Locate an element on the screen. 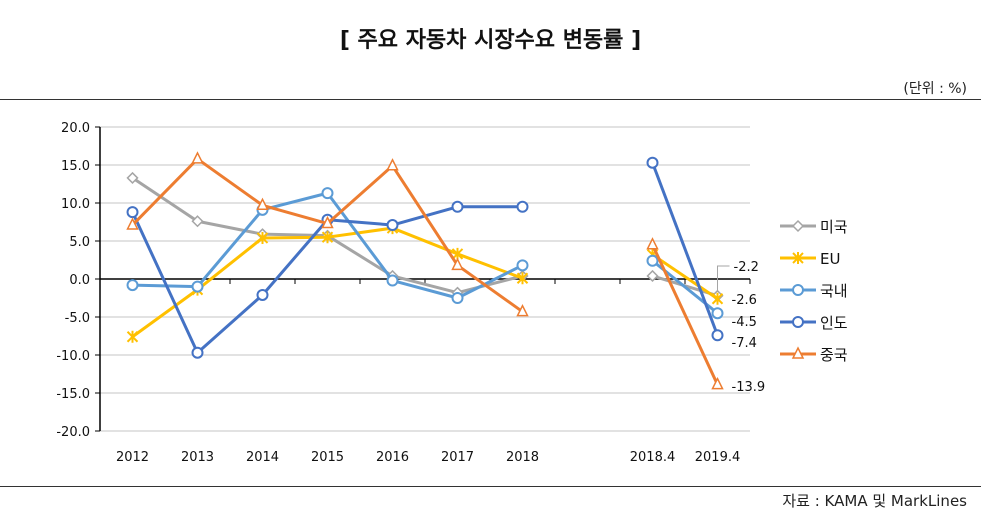 The width and height of the screenshot is (981, 521). legend-label: 인도 is located at coordinates (834, 323).